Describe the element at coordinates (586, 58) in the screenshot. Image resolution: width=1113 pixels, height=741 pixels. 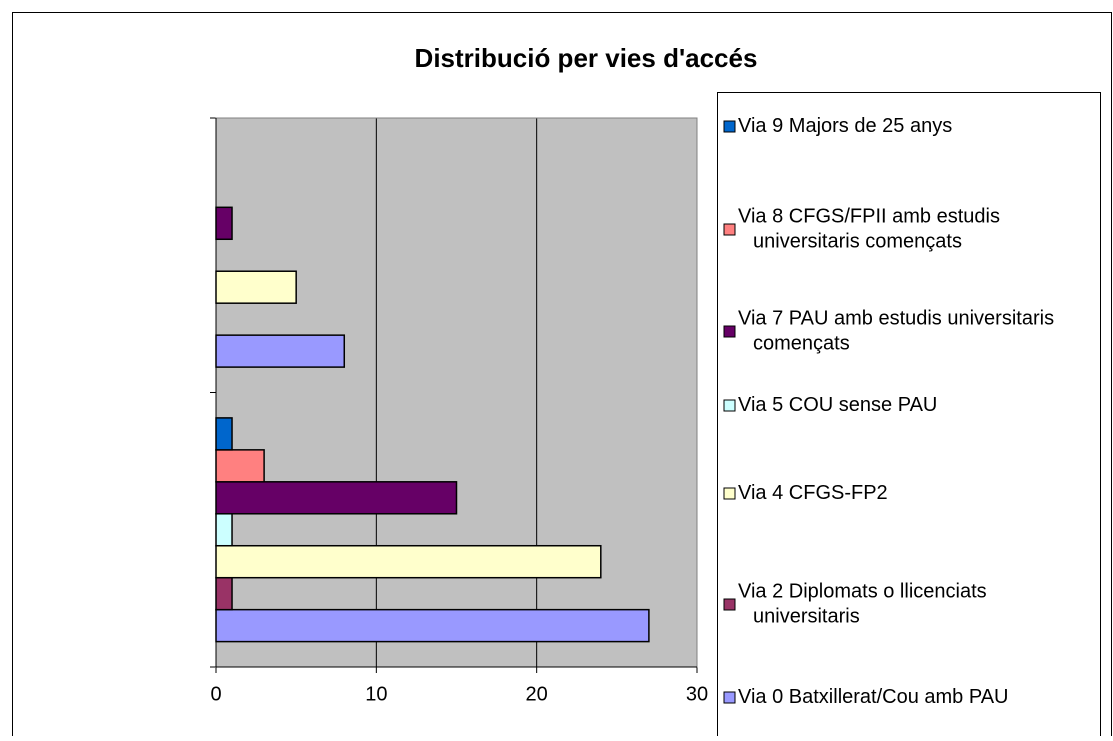
I see `chart-title: Distribució per vies d'accés` at that location.